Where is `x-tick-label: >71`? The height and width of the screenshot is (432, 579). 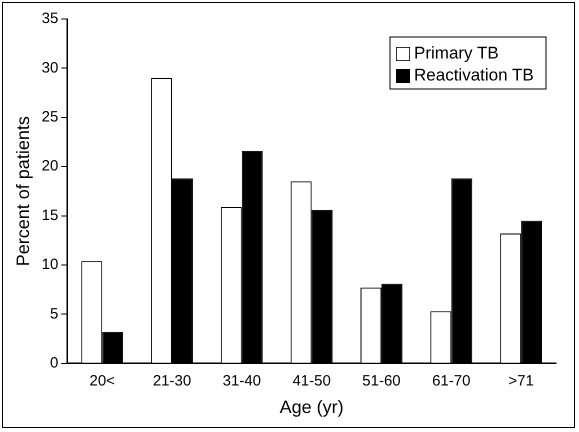
x-tick-label: >71 is located at coordinates (521, 381).